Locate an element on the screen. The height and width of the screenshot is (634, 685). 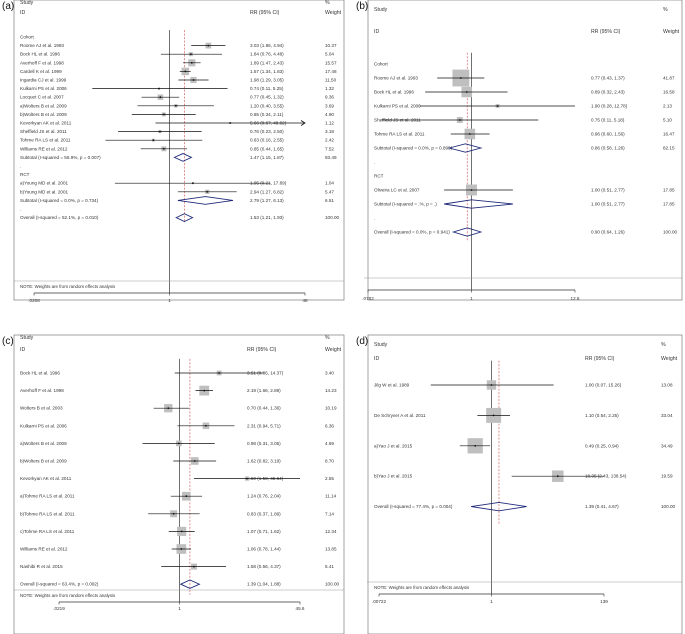
weight-value: 15.57 is located at coordinates (331, 62).